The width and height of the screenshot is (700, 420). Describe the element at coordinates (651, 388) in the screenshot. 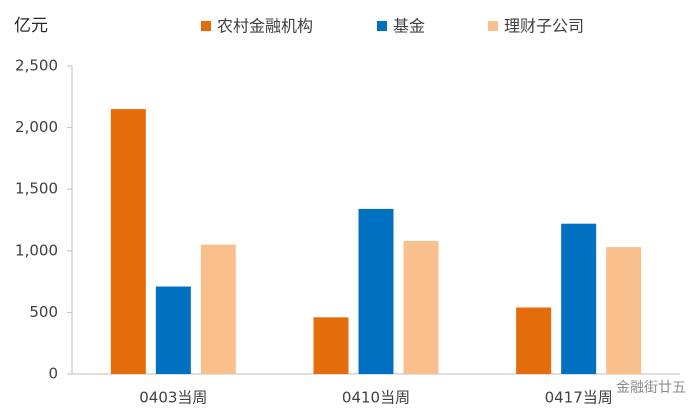

I see `watermark: 金融街廿五` at that location.